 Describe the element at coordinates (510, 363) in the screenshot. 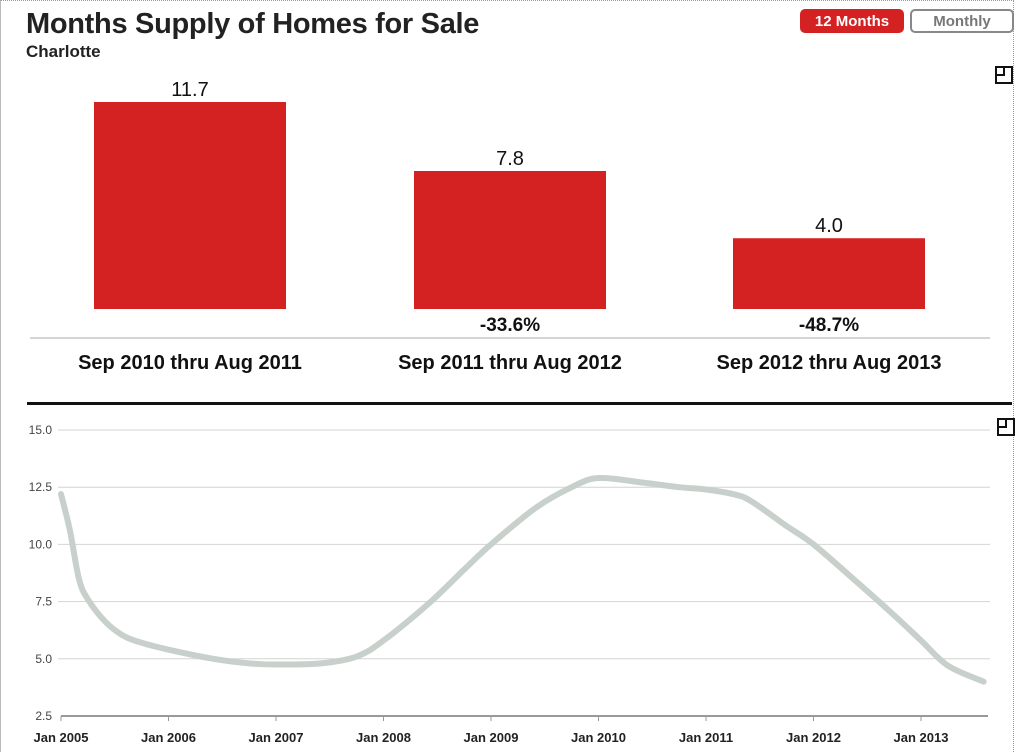

I see `category-label: Sep 2011 thru Aug 2012` at that location.